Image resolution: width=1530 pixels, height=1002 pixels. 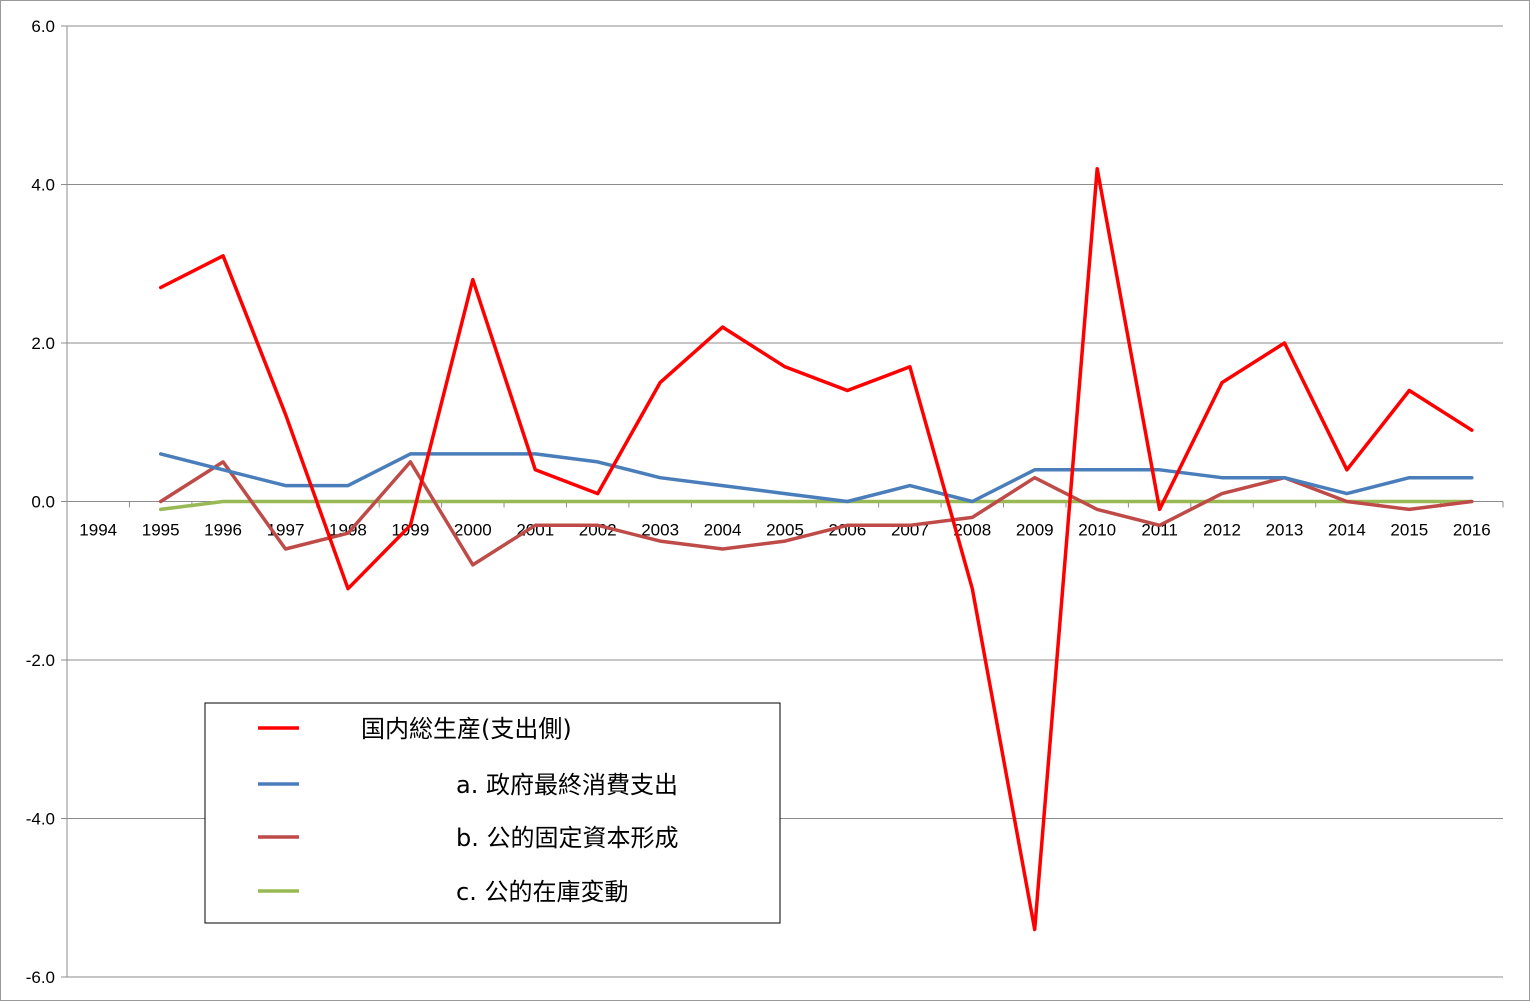 What do you see at coordinates (98, 530) in the screenshot?
I see `x-tick-label: 1994` at bounding box center [98, 530].